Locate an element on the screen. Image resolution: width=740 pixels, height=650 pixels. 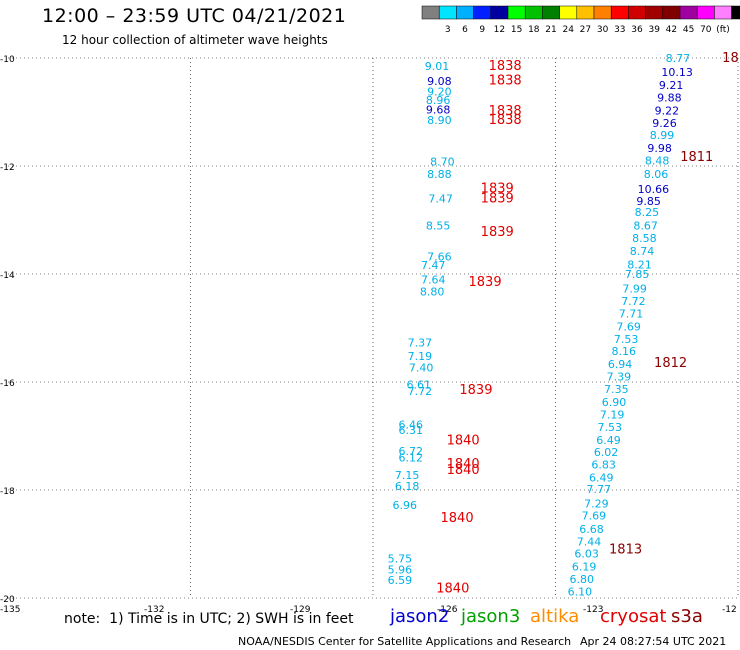
swh-label-s3a: 6.94 is located at coordinates (620, 364).